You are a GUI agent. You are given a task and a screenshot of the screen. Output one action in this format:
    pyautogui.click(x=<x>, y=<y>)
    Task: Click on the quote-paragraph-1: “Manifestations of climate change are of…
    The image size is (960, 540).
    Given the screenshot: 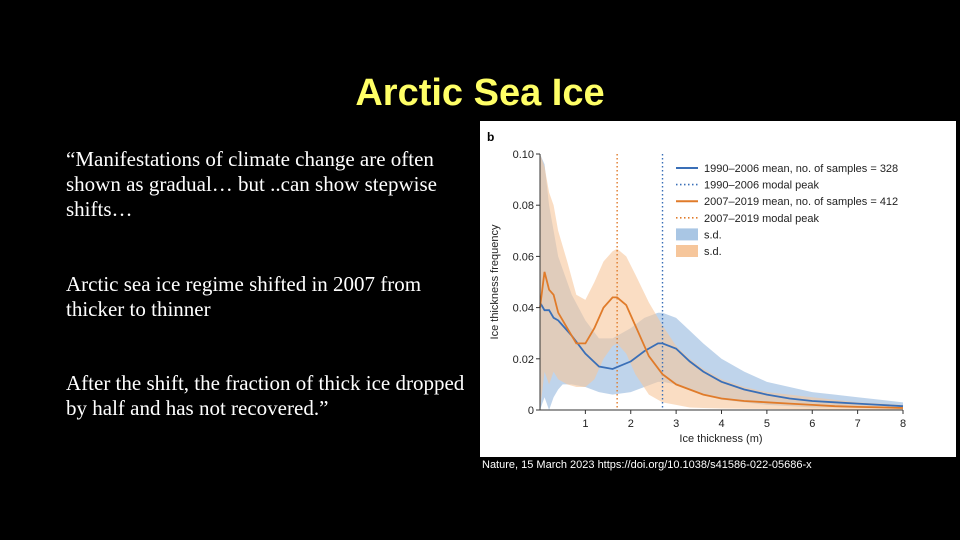 What is the action you would take?
    pyautogui.click(x=251, y=184)
    